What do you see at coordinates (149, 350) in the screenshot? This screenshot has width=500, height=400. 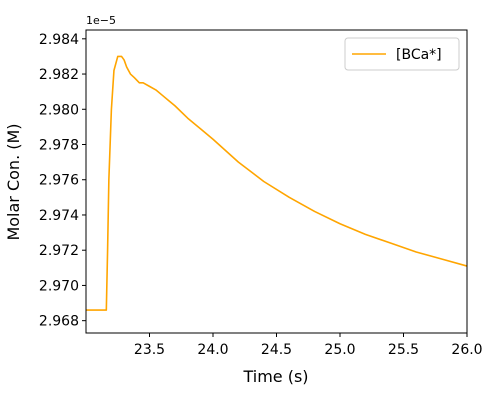 I see `x-tick-label: 23.5` at bounding box center [149, 350].